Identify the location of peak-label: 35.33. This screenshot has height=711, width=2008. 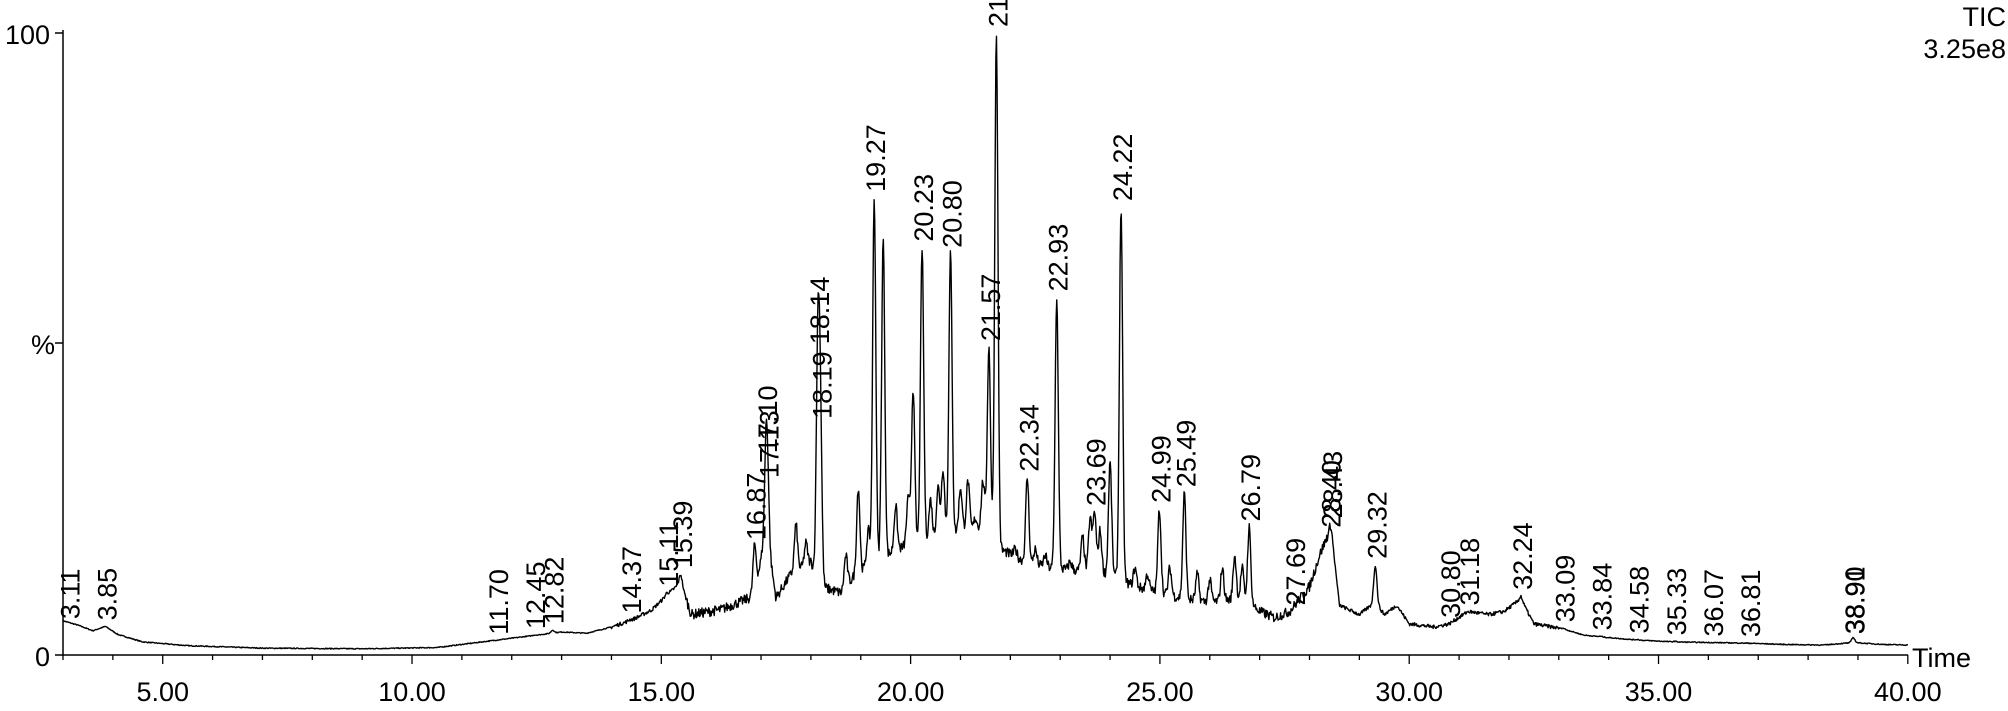
(1677, 602).